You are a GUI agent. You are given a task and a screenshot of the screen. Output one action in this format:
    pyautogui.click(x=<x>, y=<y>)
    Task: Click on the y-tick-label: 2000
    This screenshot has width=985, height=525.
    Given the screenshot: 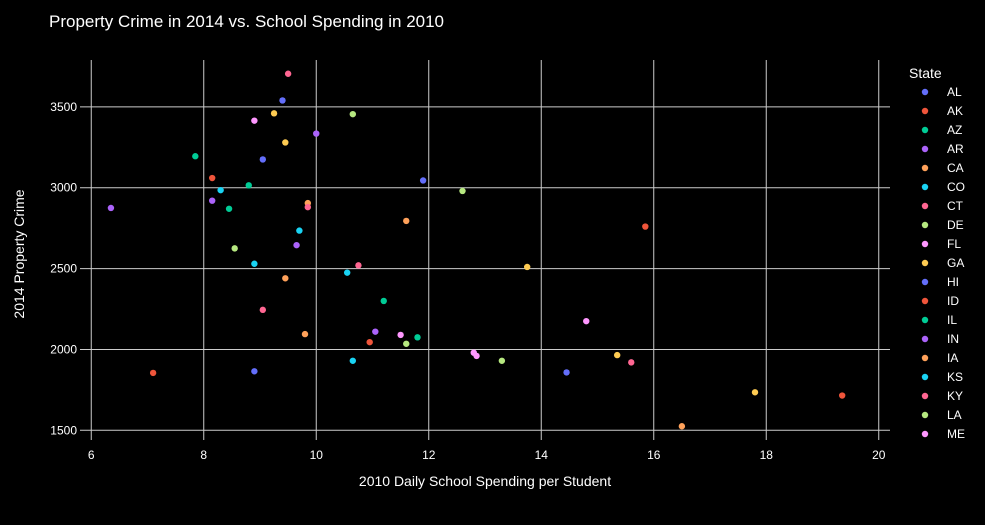 What is the action you would take?
    pyautogui.click(x=63, y=349)
    